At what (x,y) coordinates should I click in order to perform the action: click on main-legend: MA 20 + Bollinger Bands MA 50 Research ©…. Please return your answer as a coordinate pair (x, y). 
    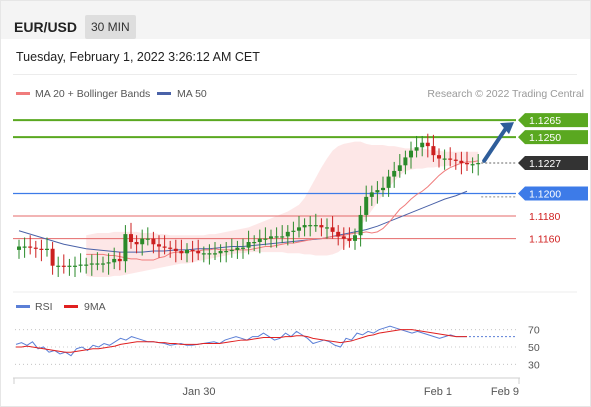
    Looking at the image, I should click on (300, 94).